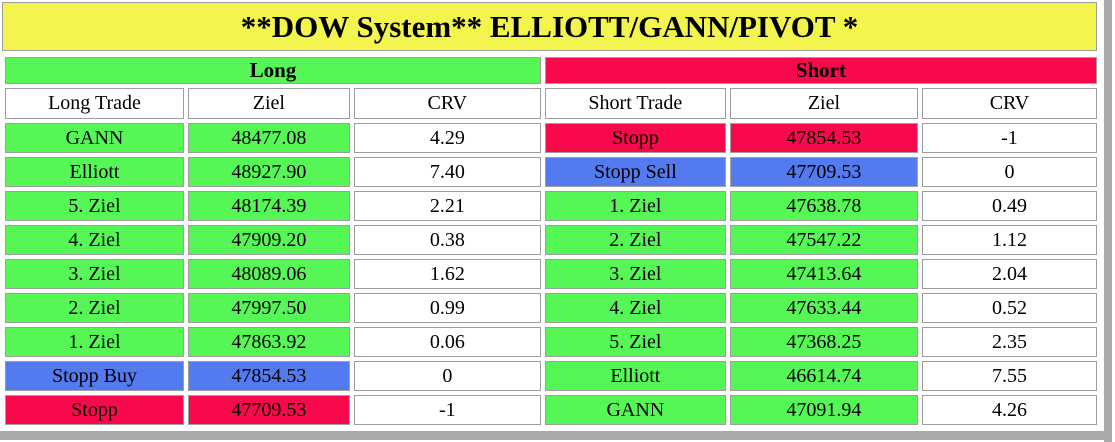 Image resolution: width=1115 pixels, height=442 pixels. I want to click on table-row: Elliott 48927.90 7.40 Stopp Sell 47709.53 0, so click(551, 172).